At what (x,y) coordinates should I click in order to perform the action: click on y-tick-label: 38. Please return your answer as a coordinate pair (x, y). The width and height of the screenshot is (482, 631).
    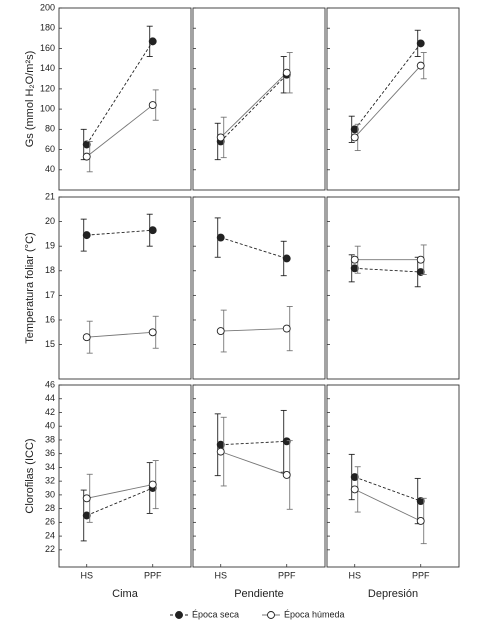
    Looking at the image, I should click on (50, 439).